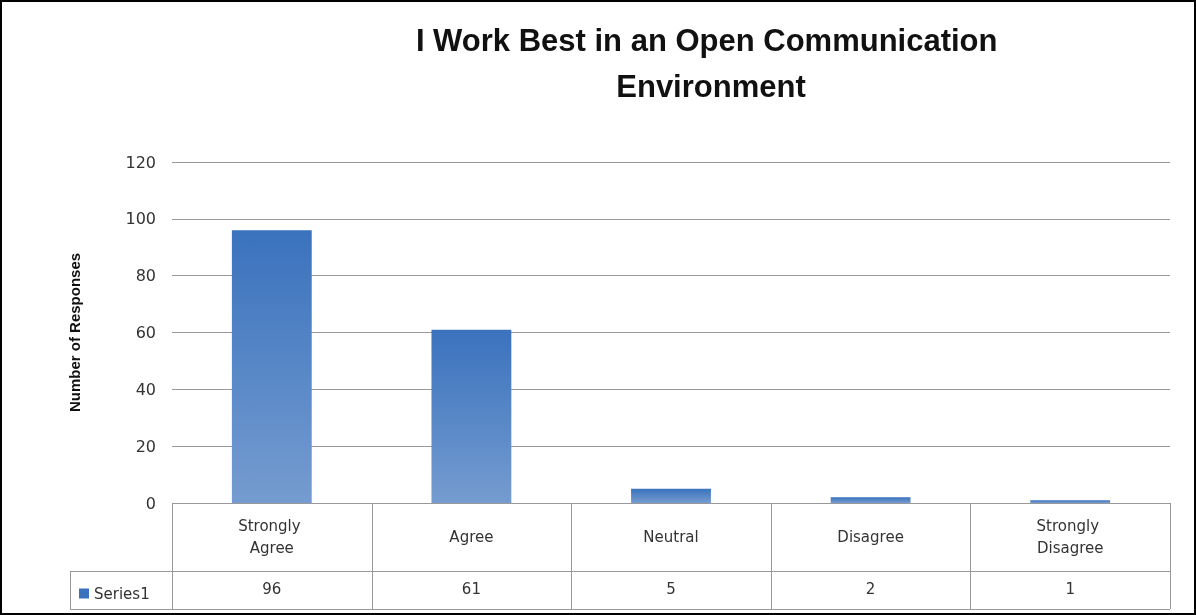  I want to click on y-tick-label: 40, so click(145, 389).